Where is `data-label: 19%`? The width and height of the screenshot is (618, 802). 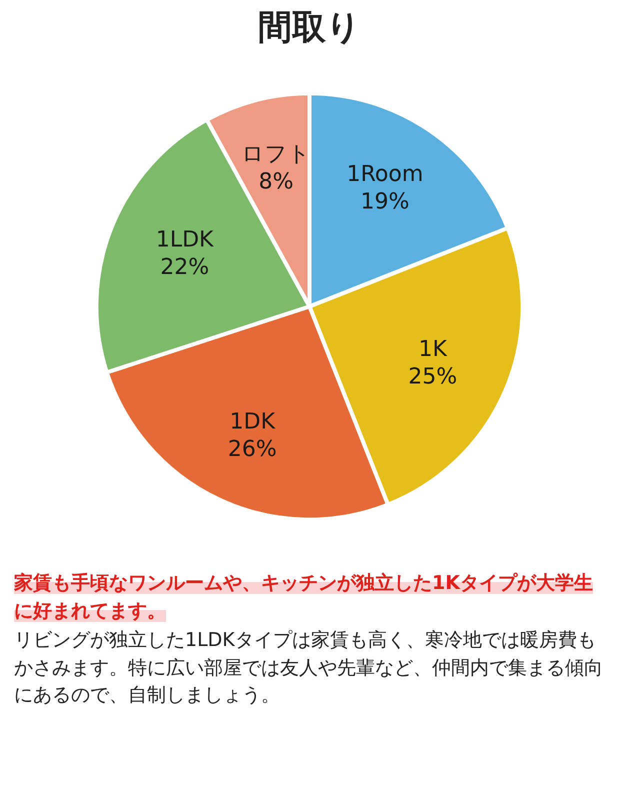 data-label: 19% is located at coordinates (385, 202).